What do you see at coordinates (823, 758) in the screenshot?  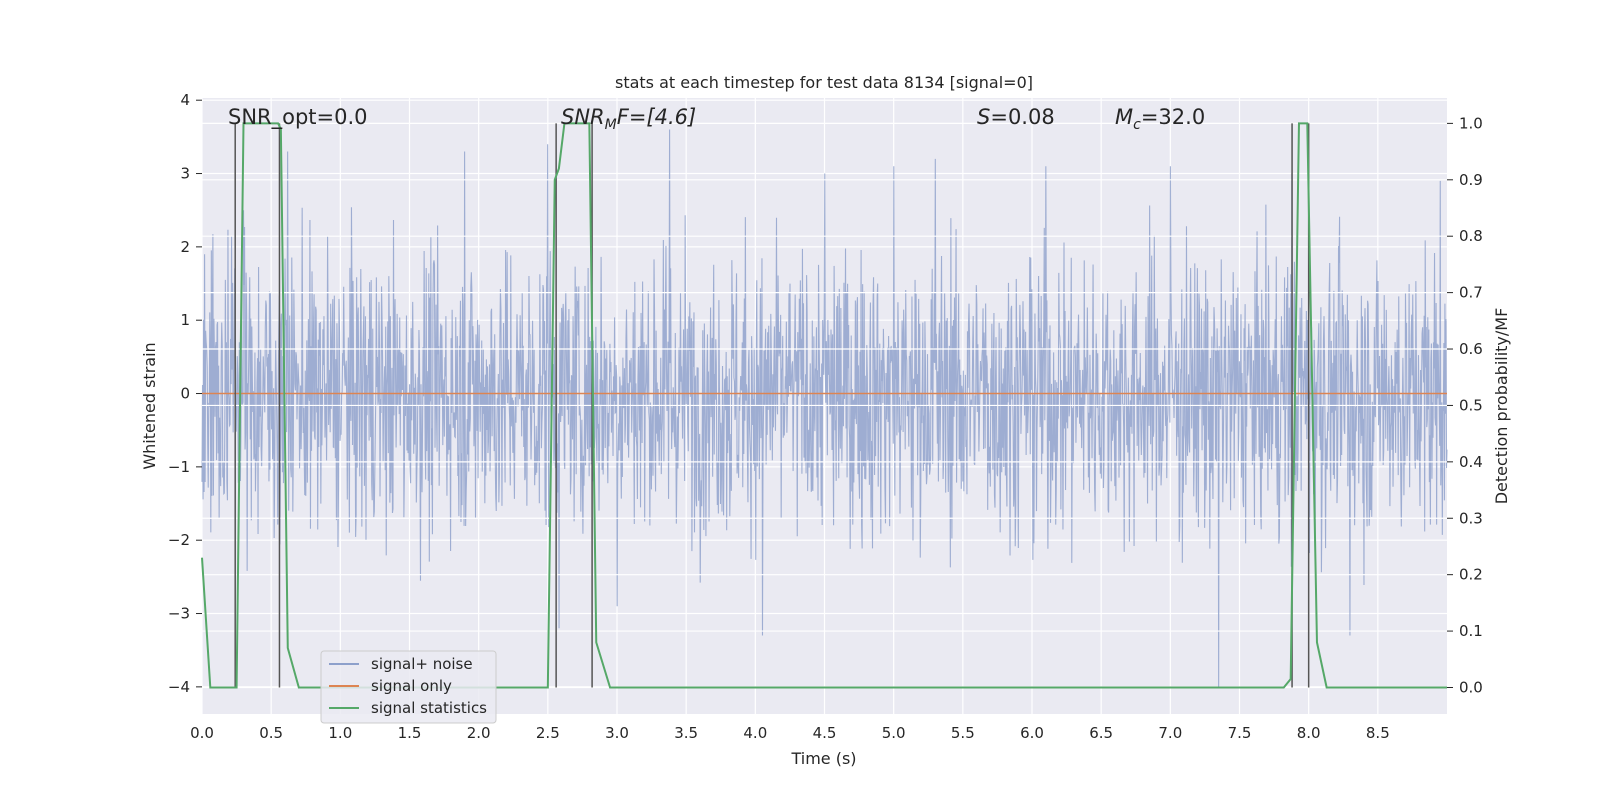 I see `x-axis-label: Time (s)` at bounding box center [823, 758].